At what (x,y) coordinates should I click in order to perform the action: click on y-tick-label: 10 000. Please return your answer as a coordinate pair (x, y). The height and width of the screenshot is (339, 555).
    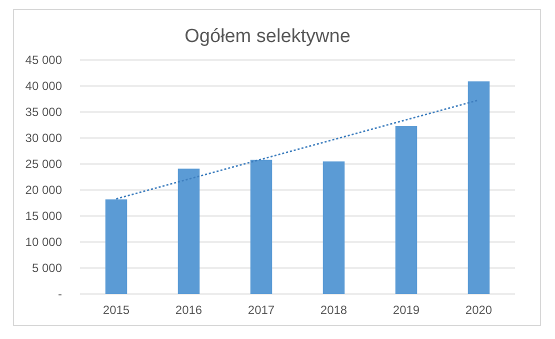
    Looking at the image, I should click on (43, 242).